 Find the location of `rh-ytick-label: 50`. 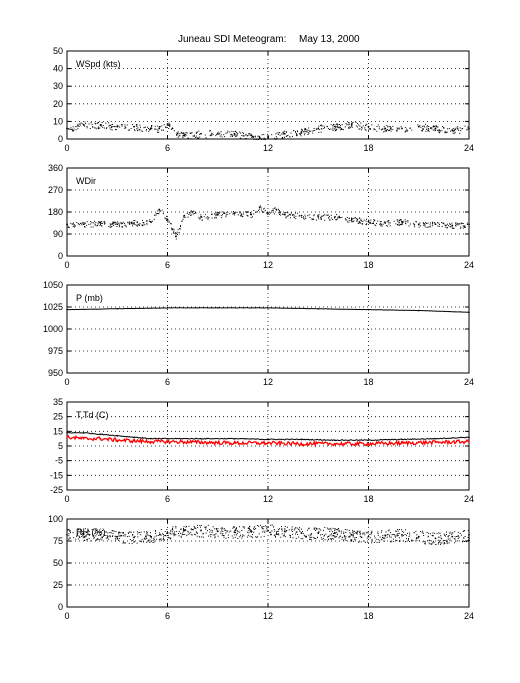

rh-ytick-label: 50 is located at coordinates (58, 563).